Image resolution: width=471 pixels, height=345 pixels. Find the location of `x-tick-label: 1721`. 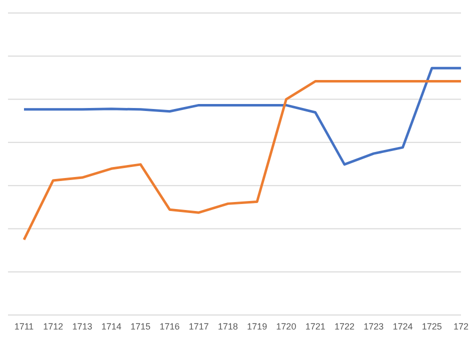

x-tick-label: 1721 is located at coordinates (315, 326).